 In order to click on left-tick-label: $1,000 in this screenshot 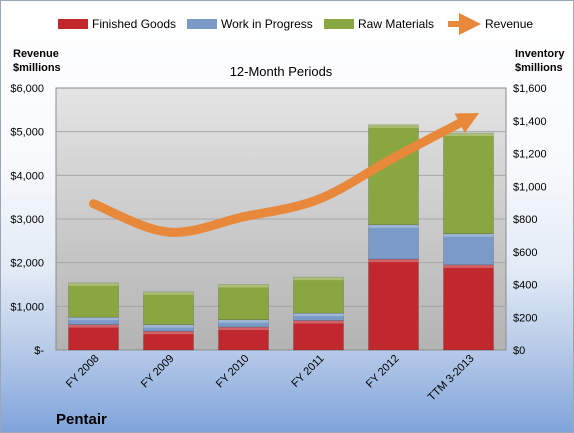, I will do `click(27, 307)`.